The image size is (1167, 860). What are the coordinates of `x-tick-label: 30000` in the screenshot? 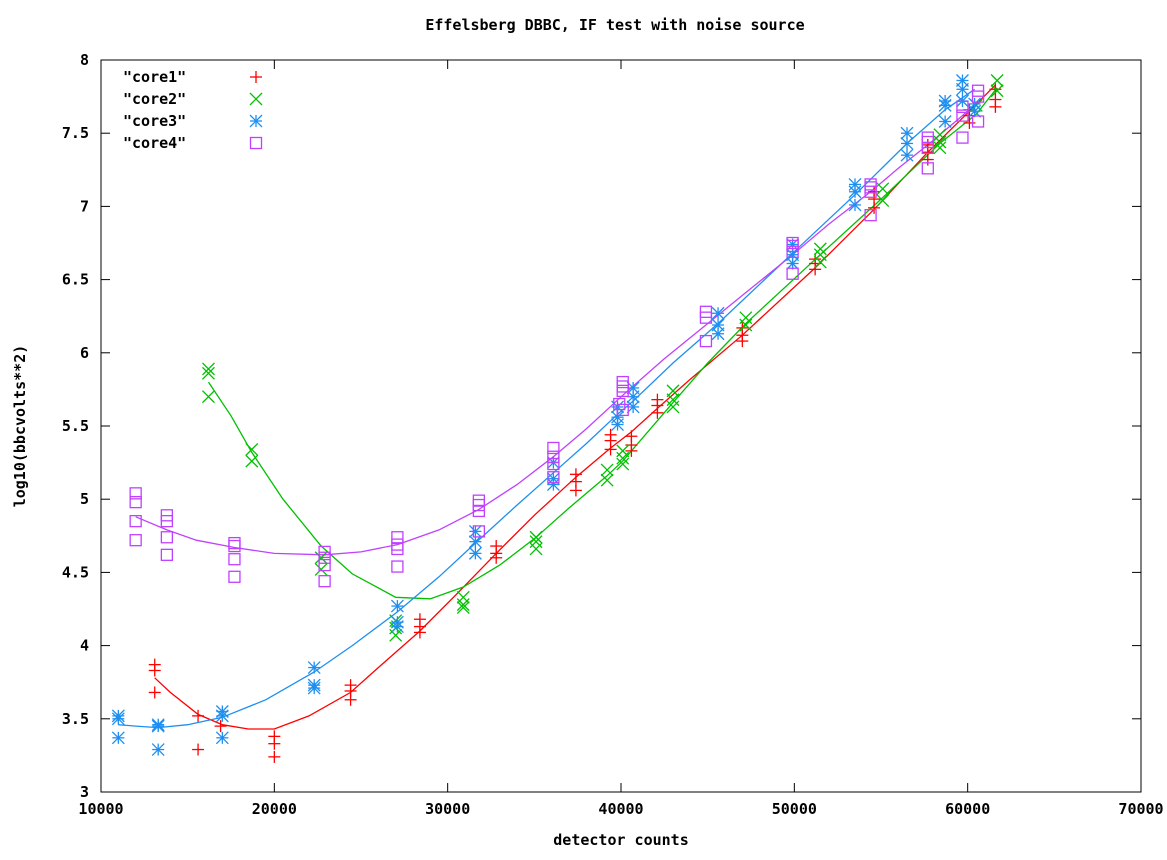 It's located at (447, 809).